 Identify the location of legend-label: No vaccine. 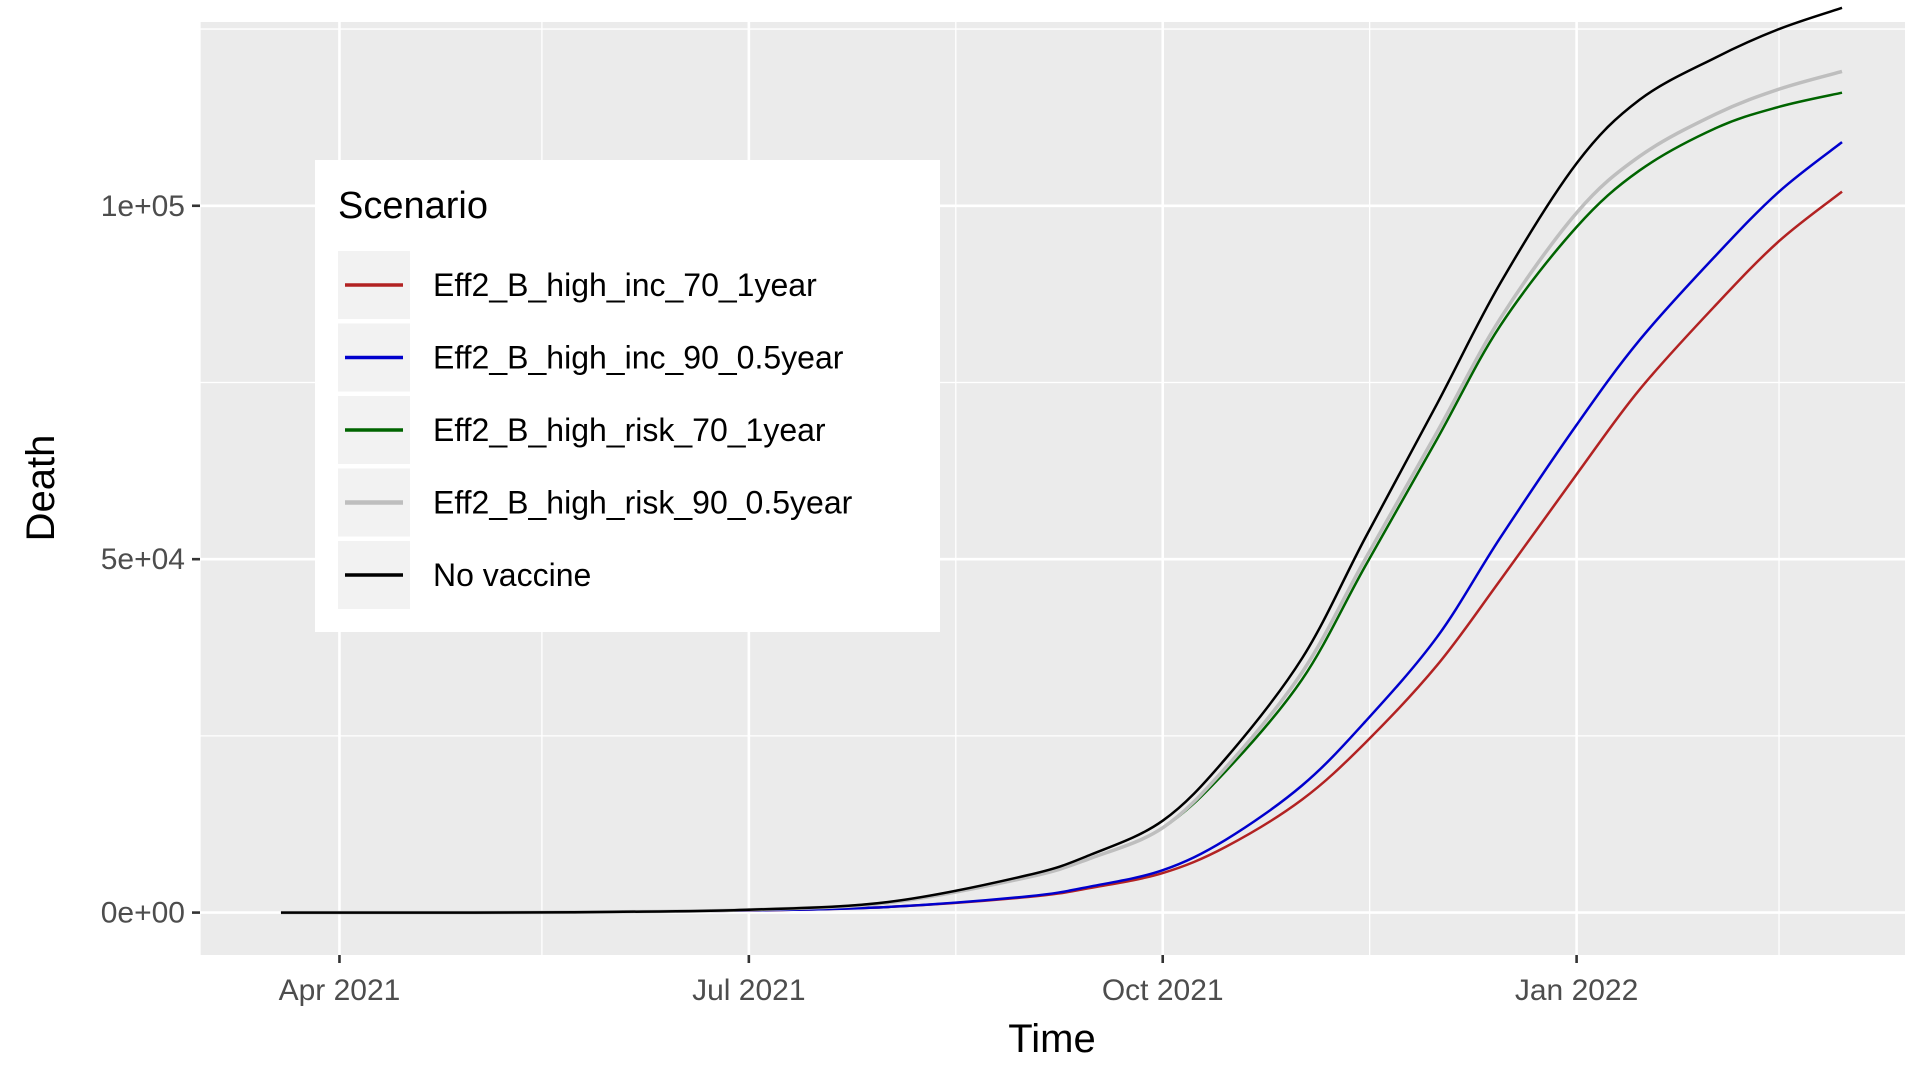
(512, 575).